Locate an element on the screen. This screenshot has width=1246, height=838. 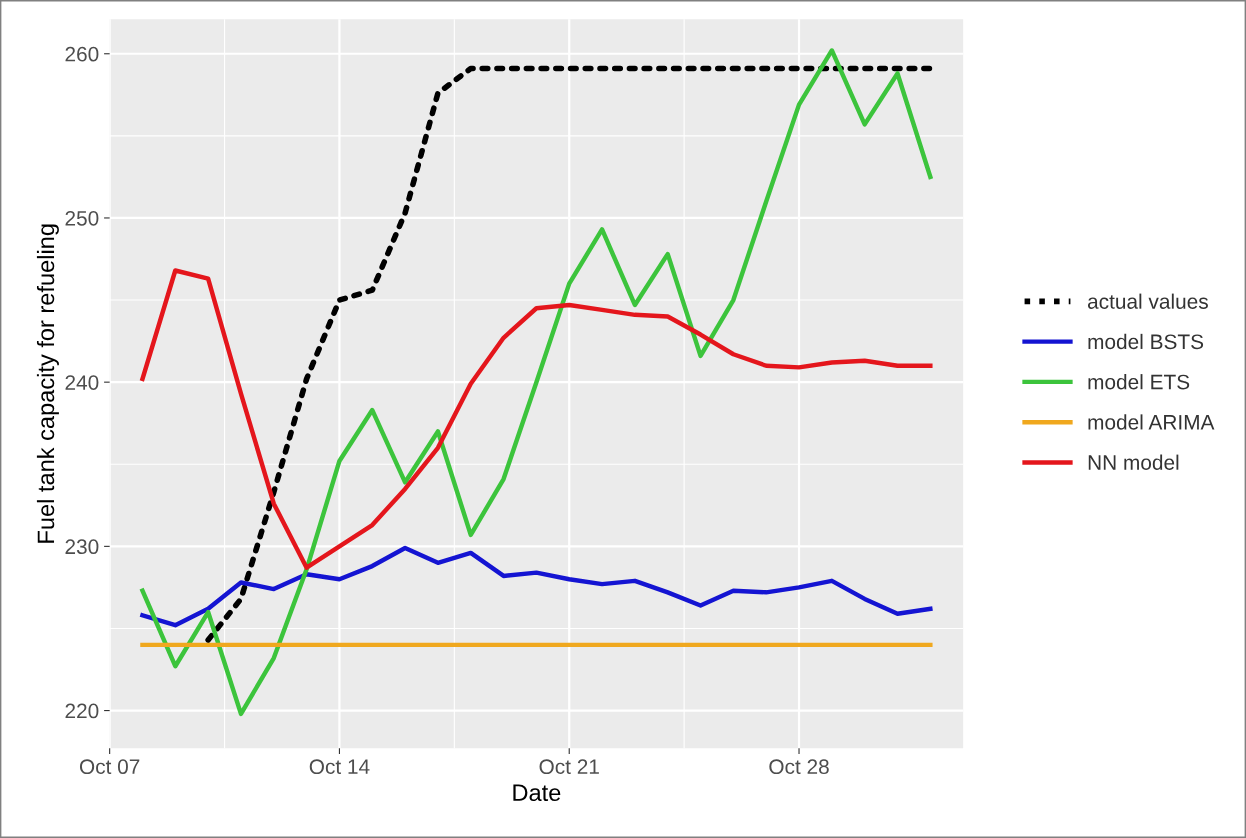
x-tick-label: Oct 14 is located at coordinates (339, 767).